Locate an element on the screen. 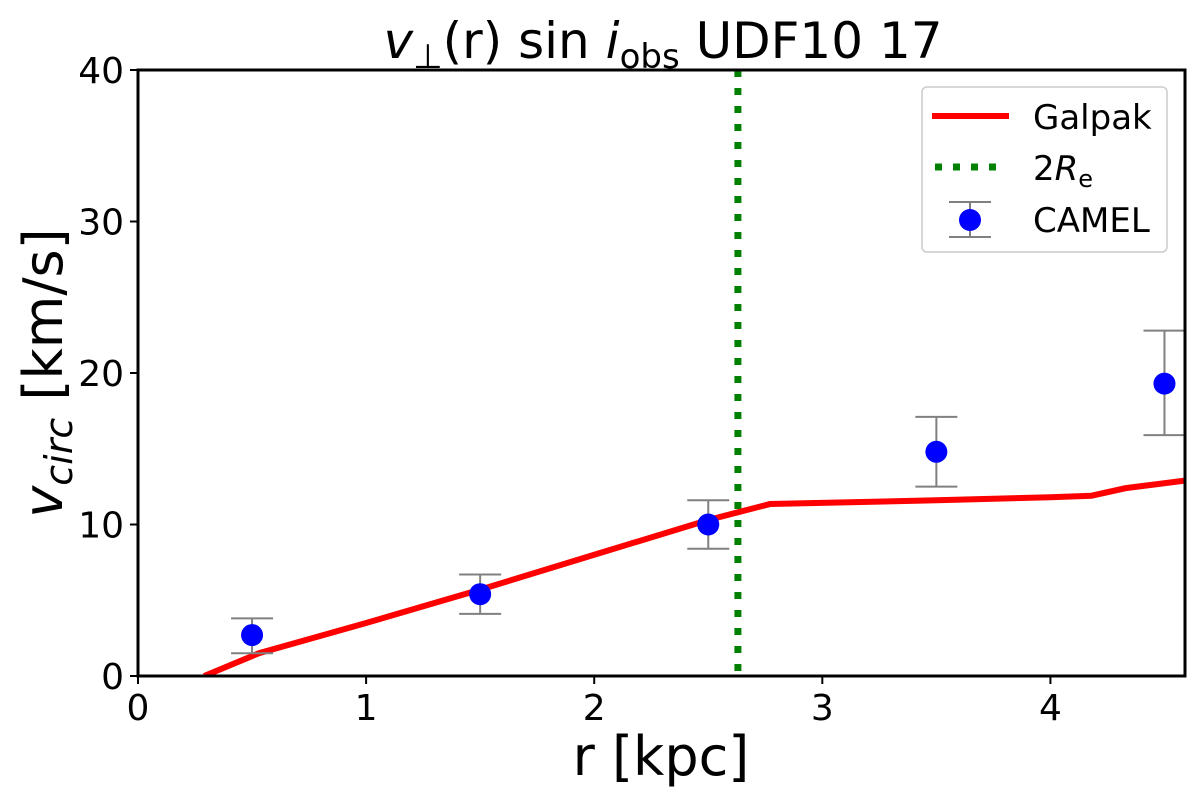  legend: Galpak 2Re CAMEL is located at coordinates (1044, 169).